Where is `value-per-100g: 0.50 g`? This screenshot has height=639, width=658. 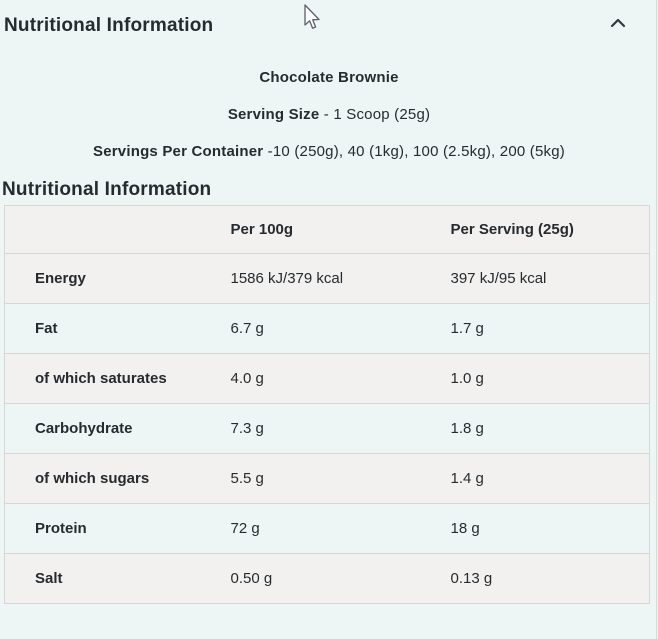 value-per-100g: 0.50 g is located at coordinates (340, 578).